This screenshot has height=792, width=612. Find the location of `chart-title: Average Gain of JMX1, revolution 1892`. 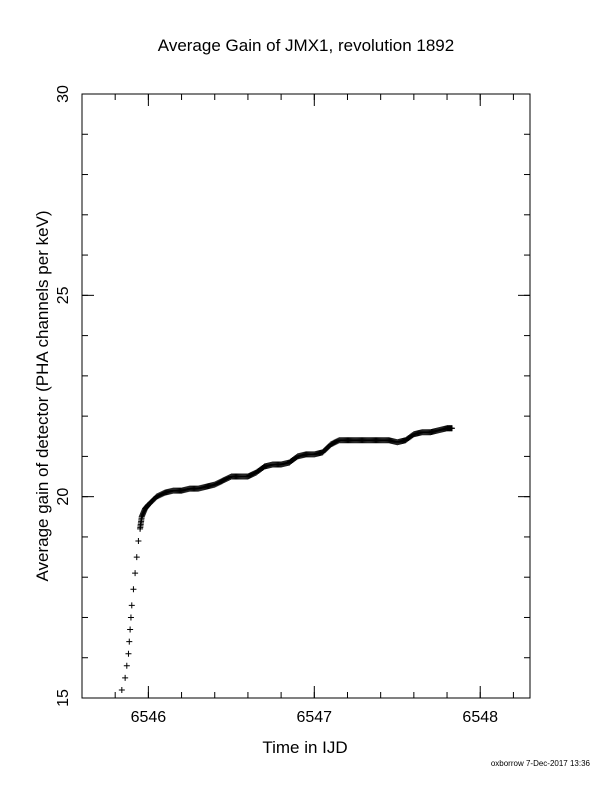

chart-title: Average Gain of JMX1, revolution 1892 is located at coordinates (306, 45).